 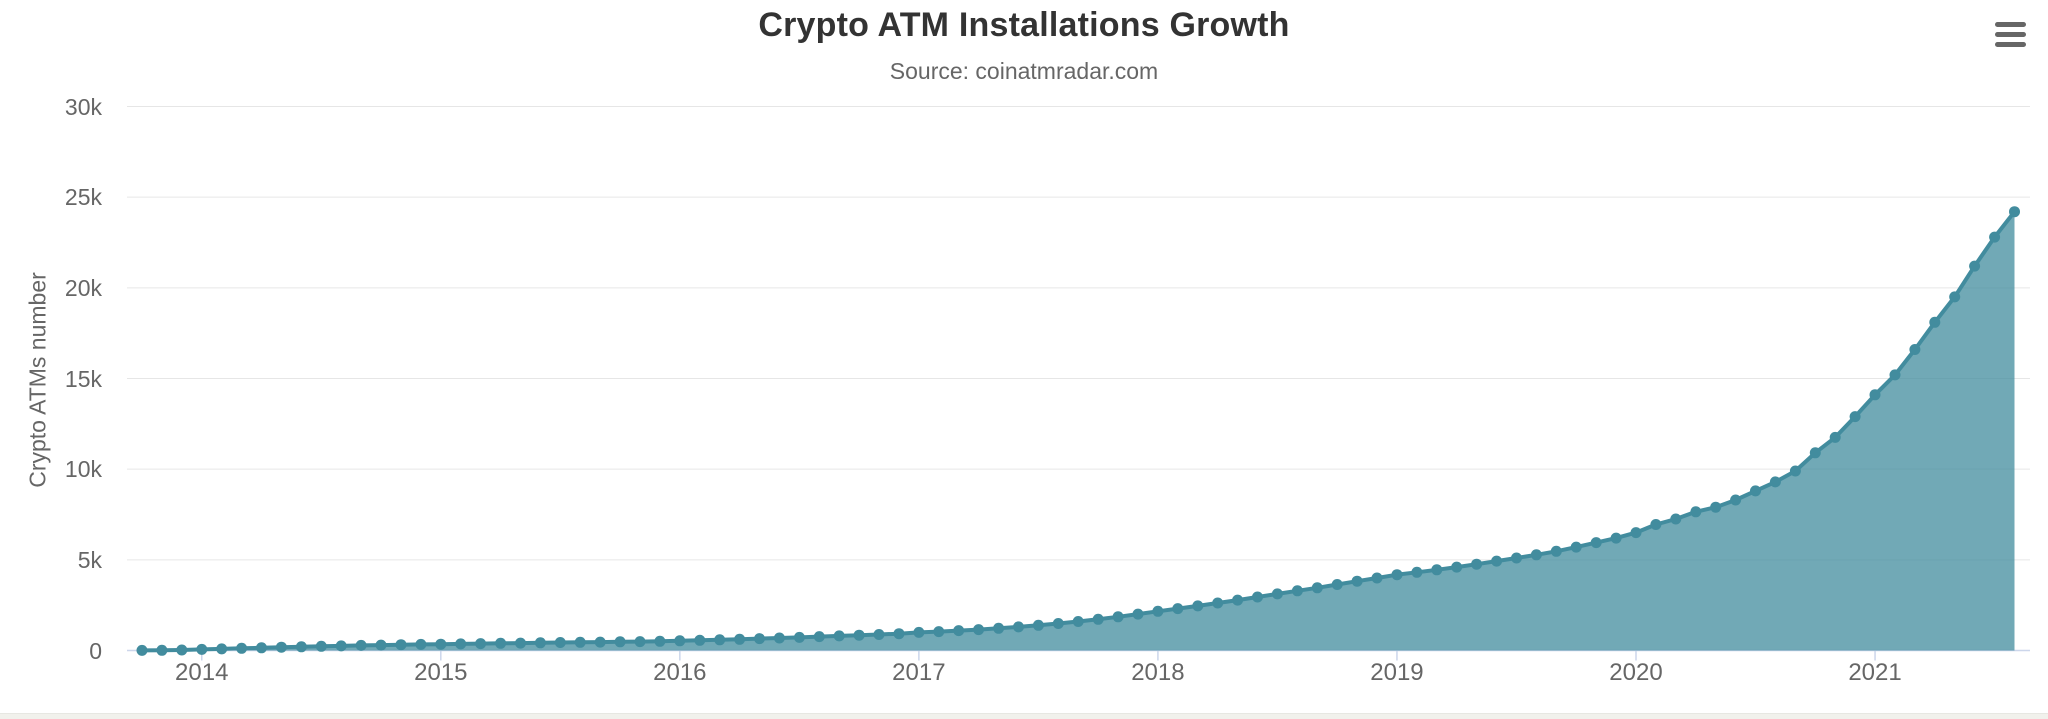 What do you see at coordinates (1024, 716) in the screenshot?
I see `page-background-strip` at bounding box center [1024, 716].